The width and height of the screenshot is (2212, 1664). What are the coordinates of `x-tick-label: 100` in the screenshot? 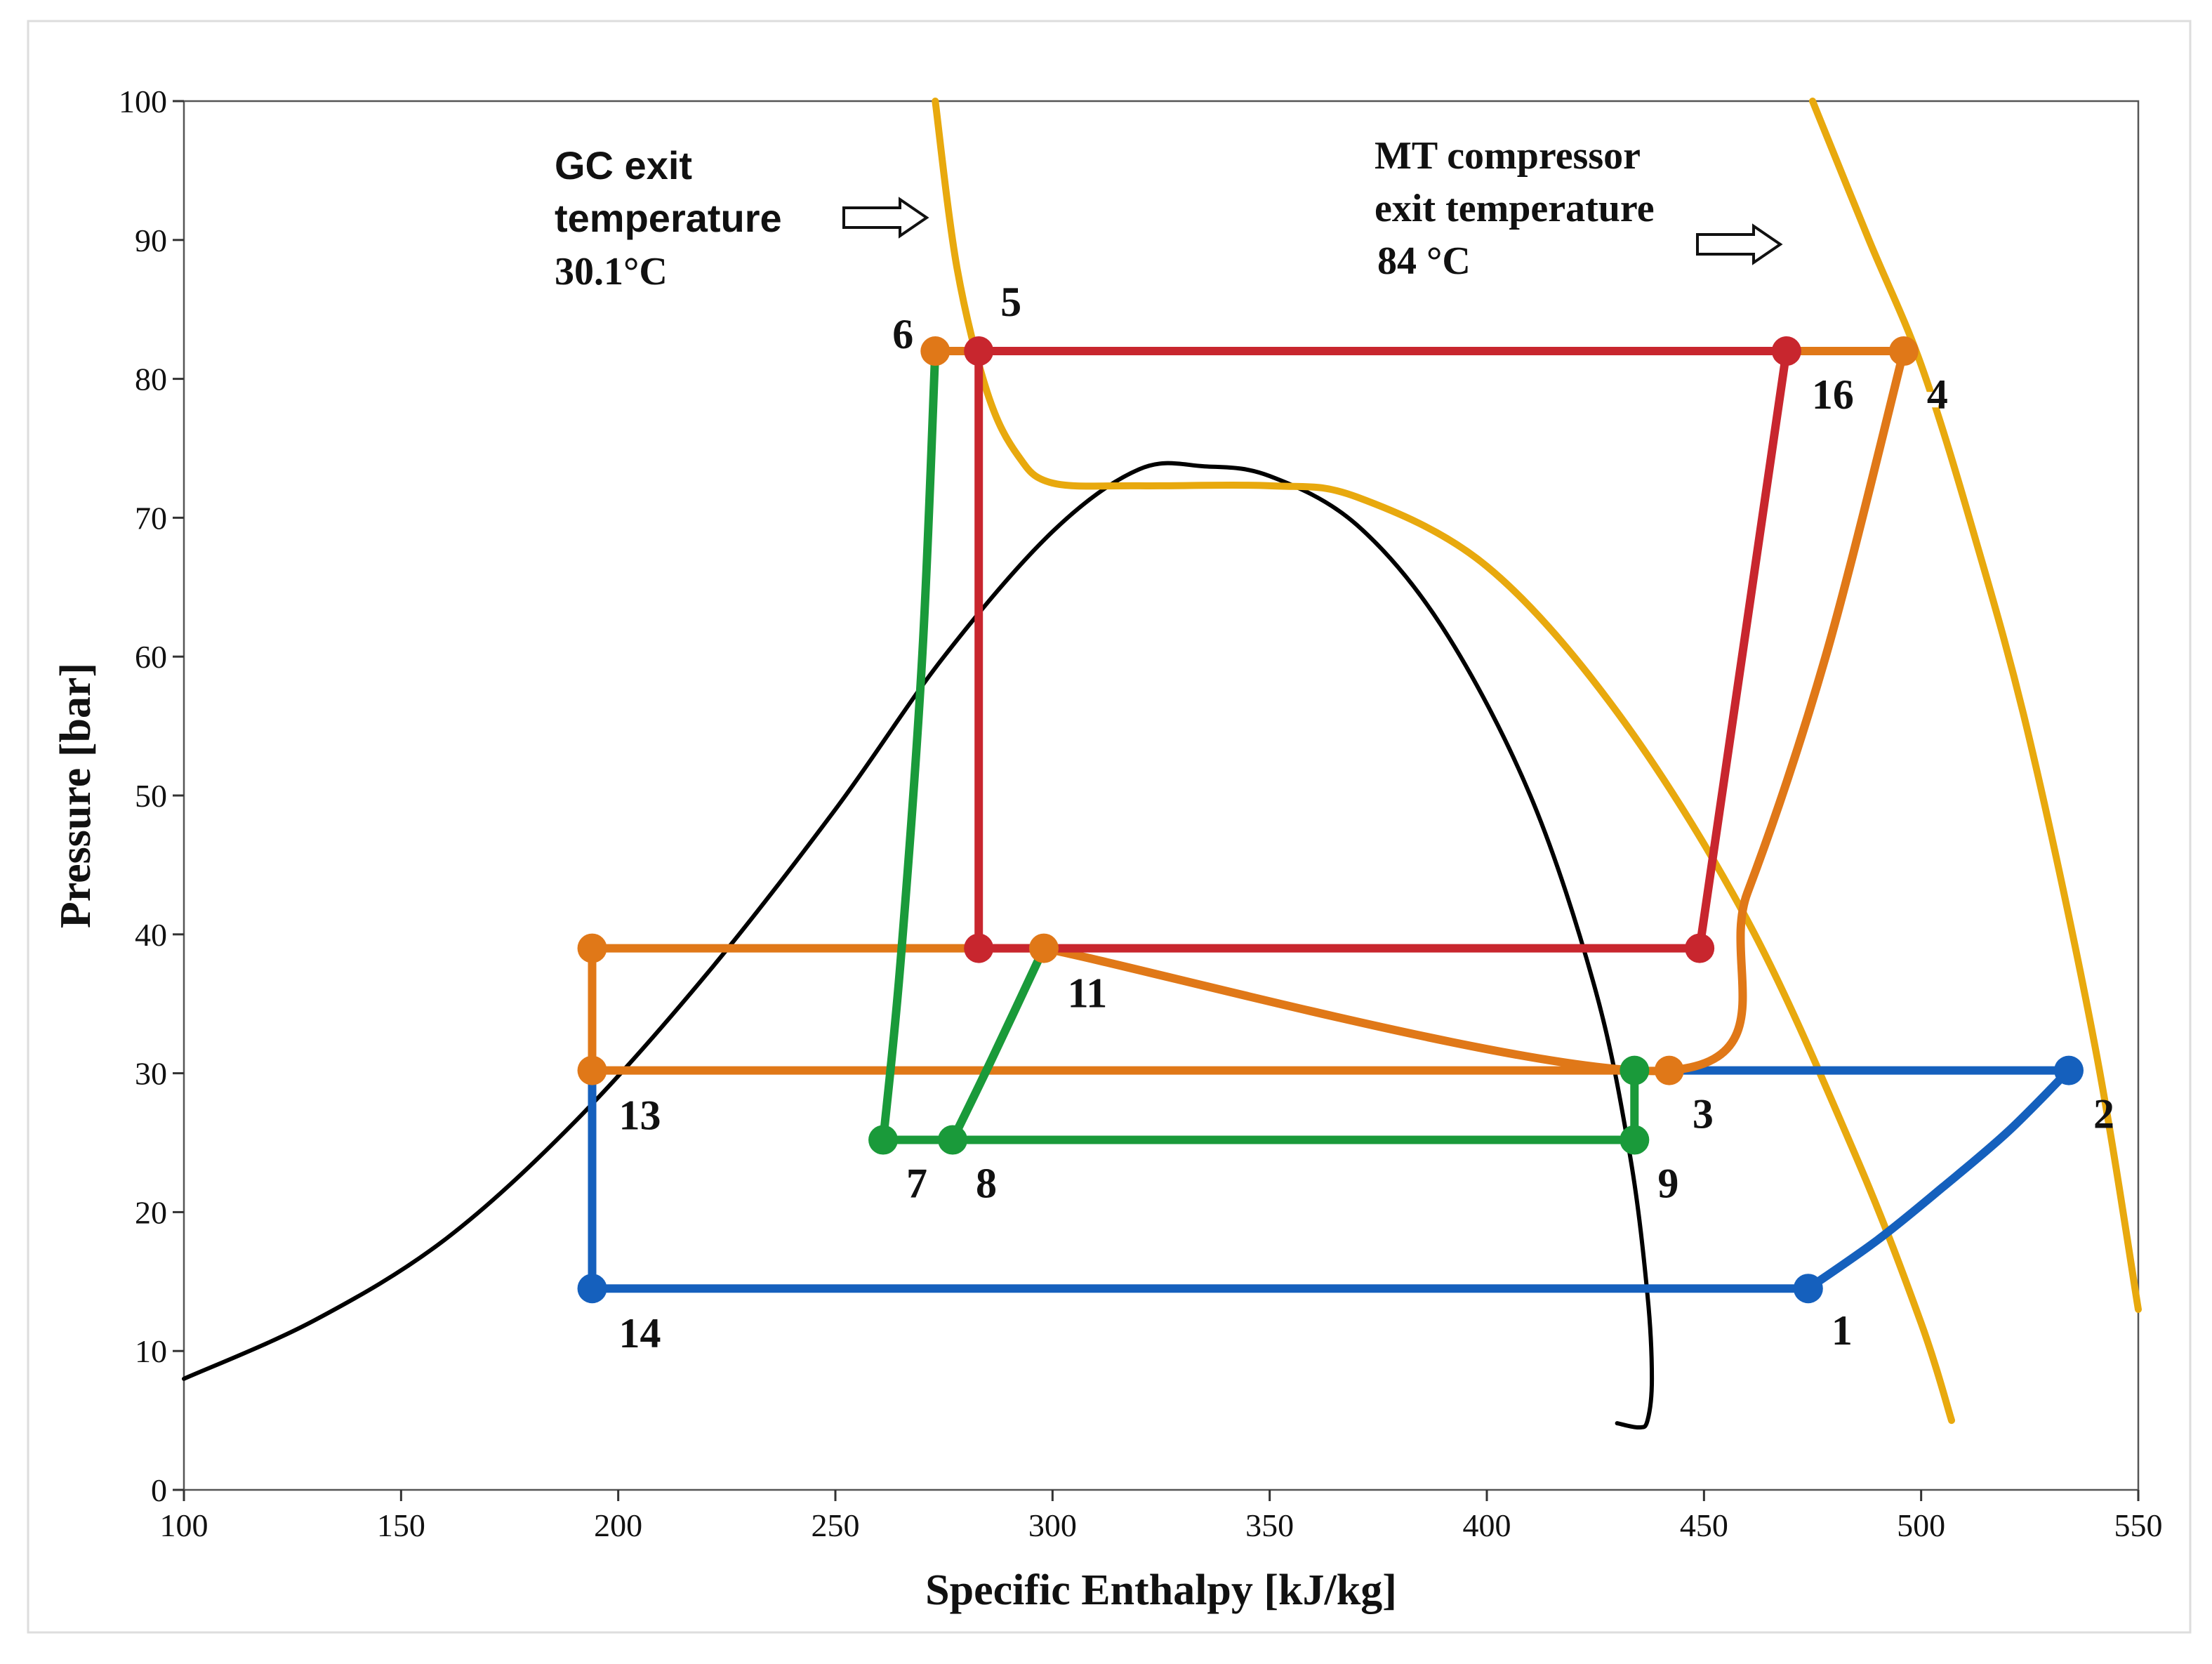 It's located at (184, 1525).